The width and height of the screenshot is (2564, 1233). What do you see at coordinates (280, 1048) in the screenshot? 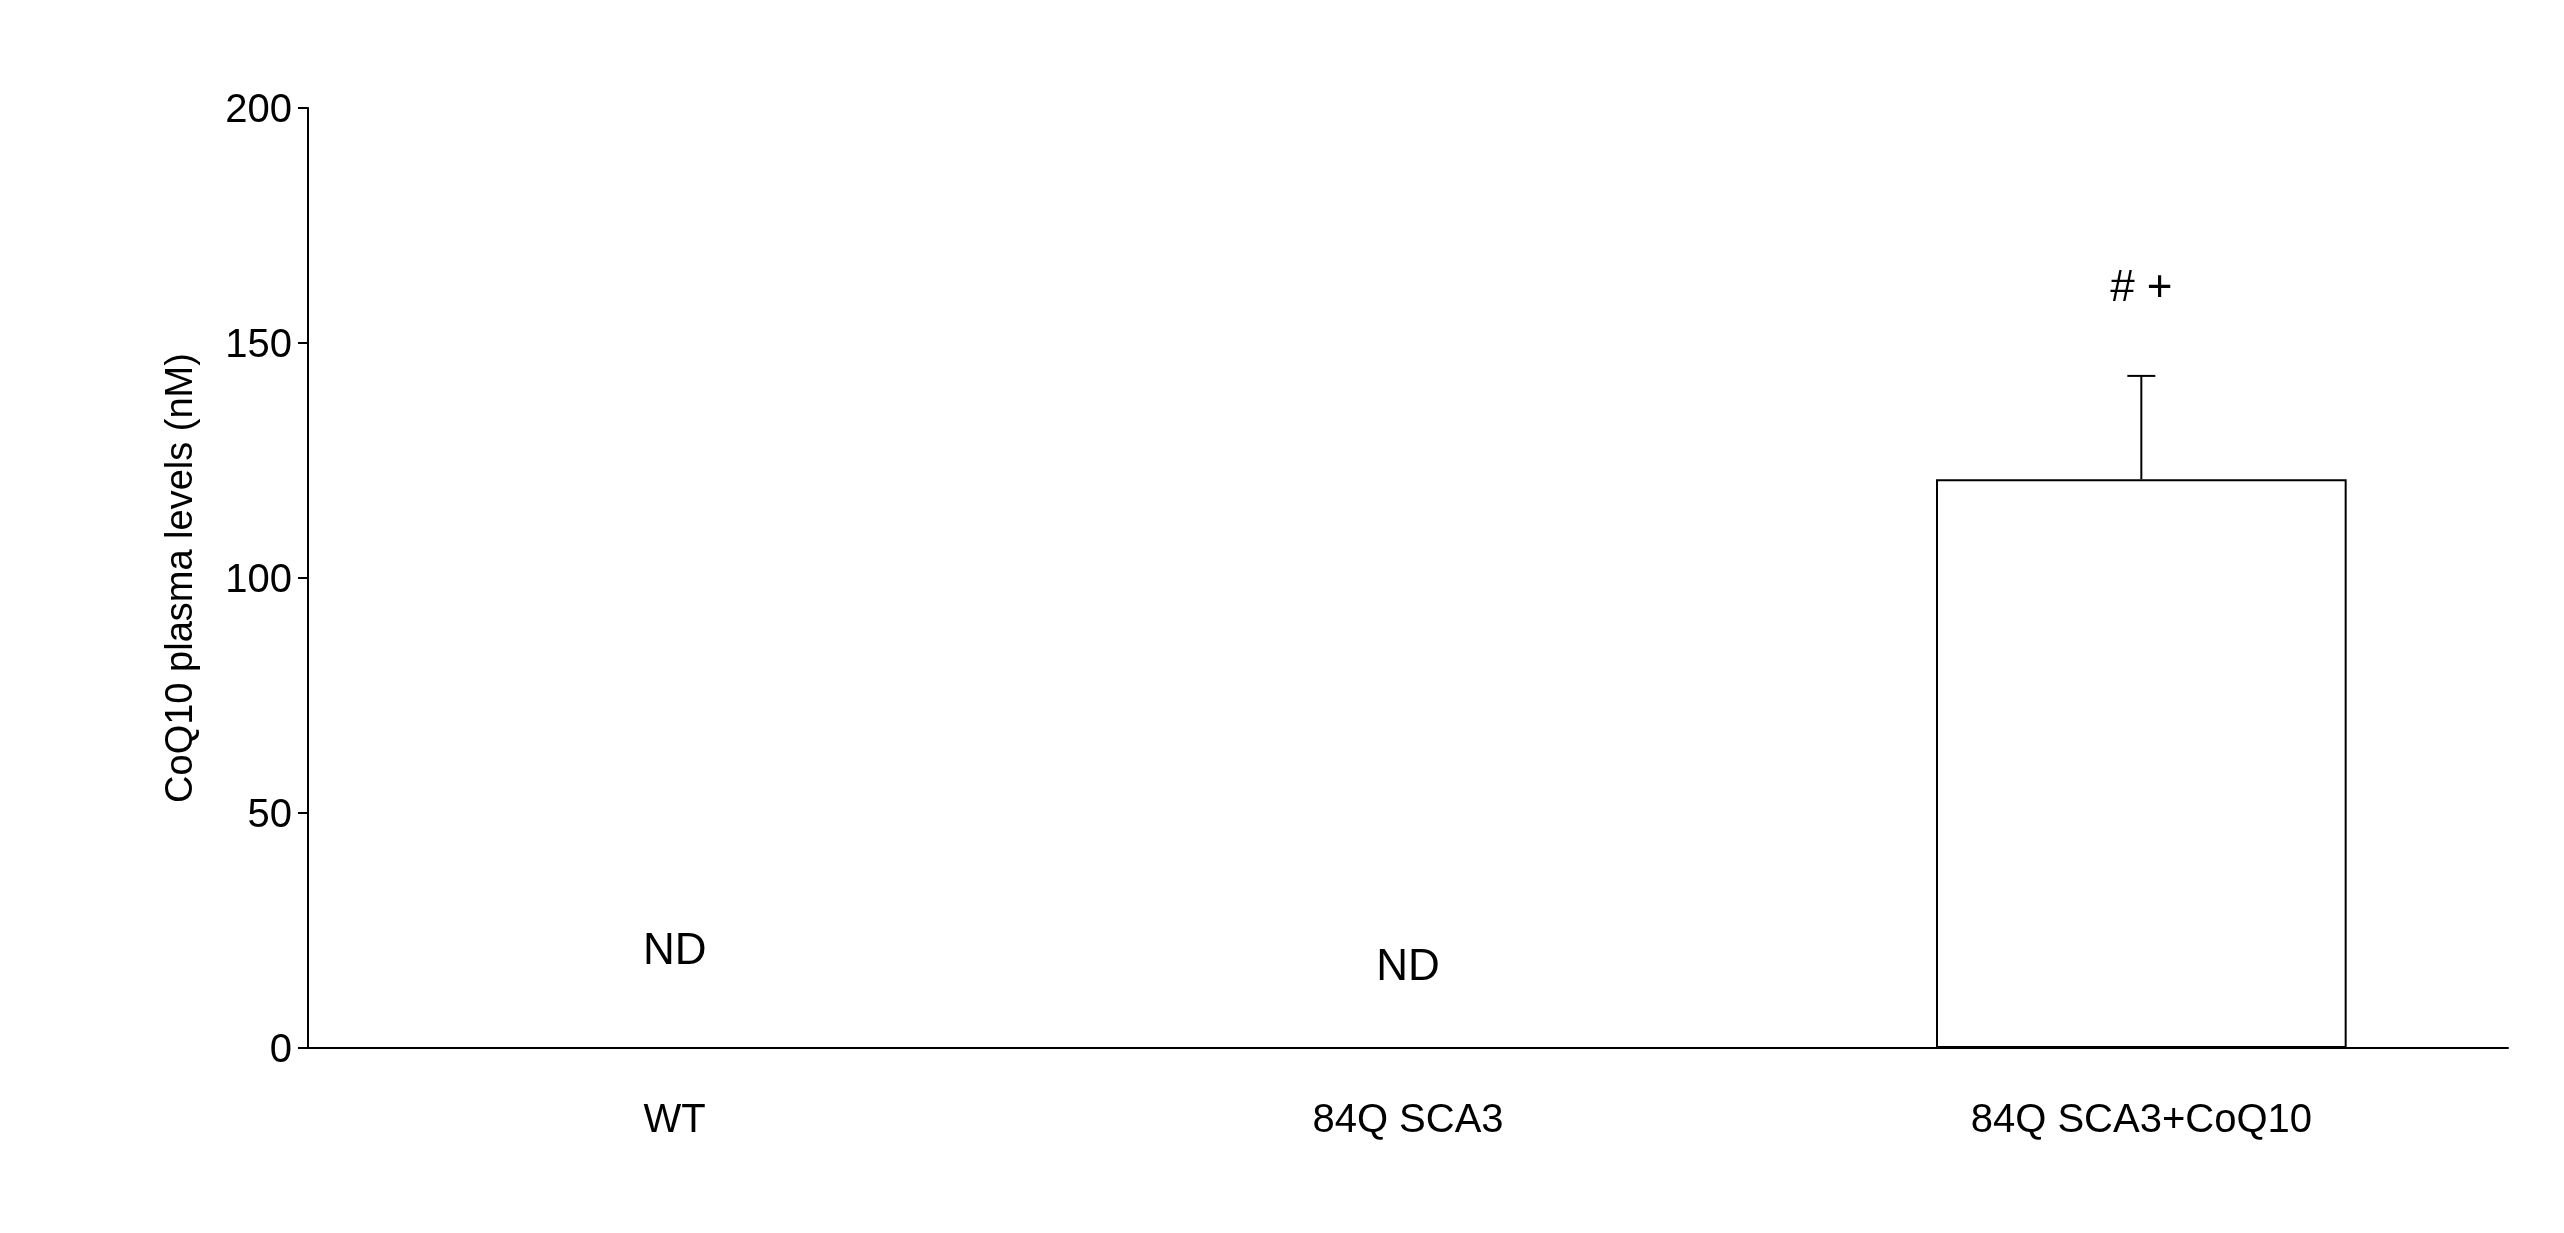
I see `y-tick-label: 0` at bounding box center [280, 1048].